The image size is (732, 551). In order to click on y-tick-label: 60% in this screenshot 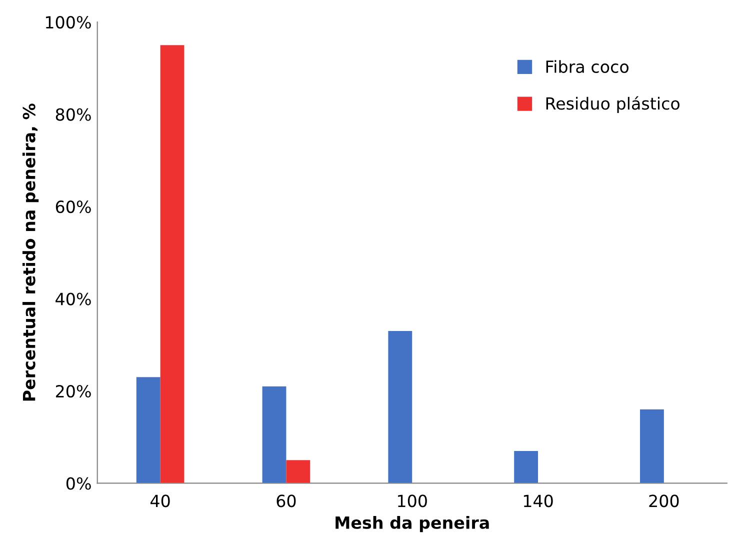, I will do `click(73, 207)`.